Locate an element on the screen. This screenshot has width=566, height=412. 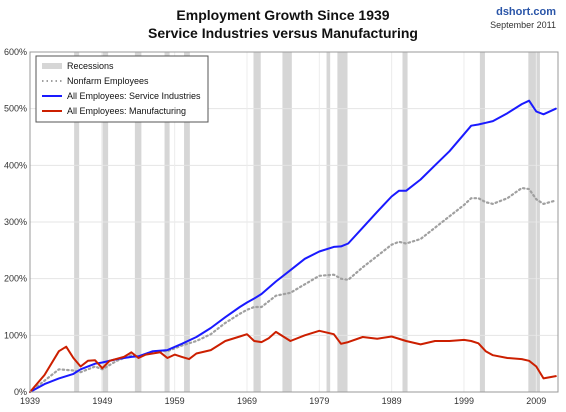
legend-label: Nonfarm Employees is located at coordinates (108, 81).